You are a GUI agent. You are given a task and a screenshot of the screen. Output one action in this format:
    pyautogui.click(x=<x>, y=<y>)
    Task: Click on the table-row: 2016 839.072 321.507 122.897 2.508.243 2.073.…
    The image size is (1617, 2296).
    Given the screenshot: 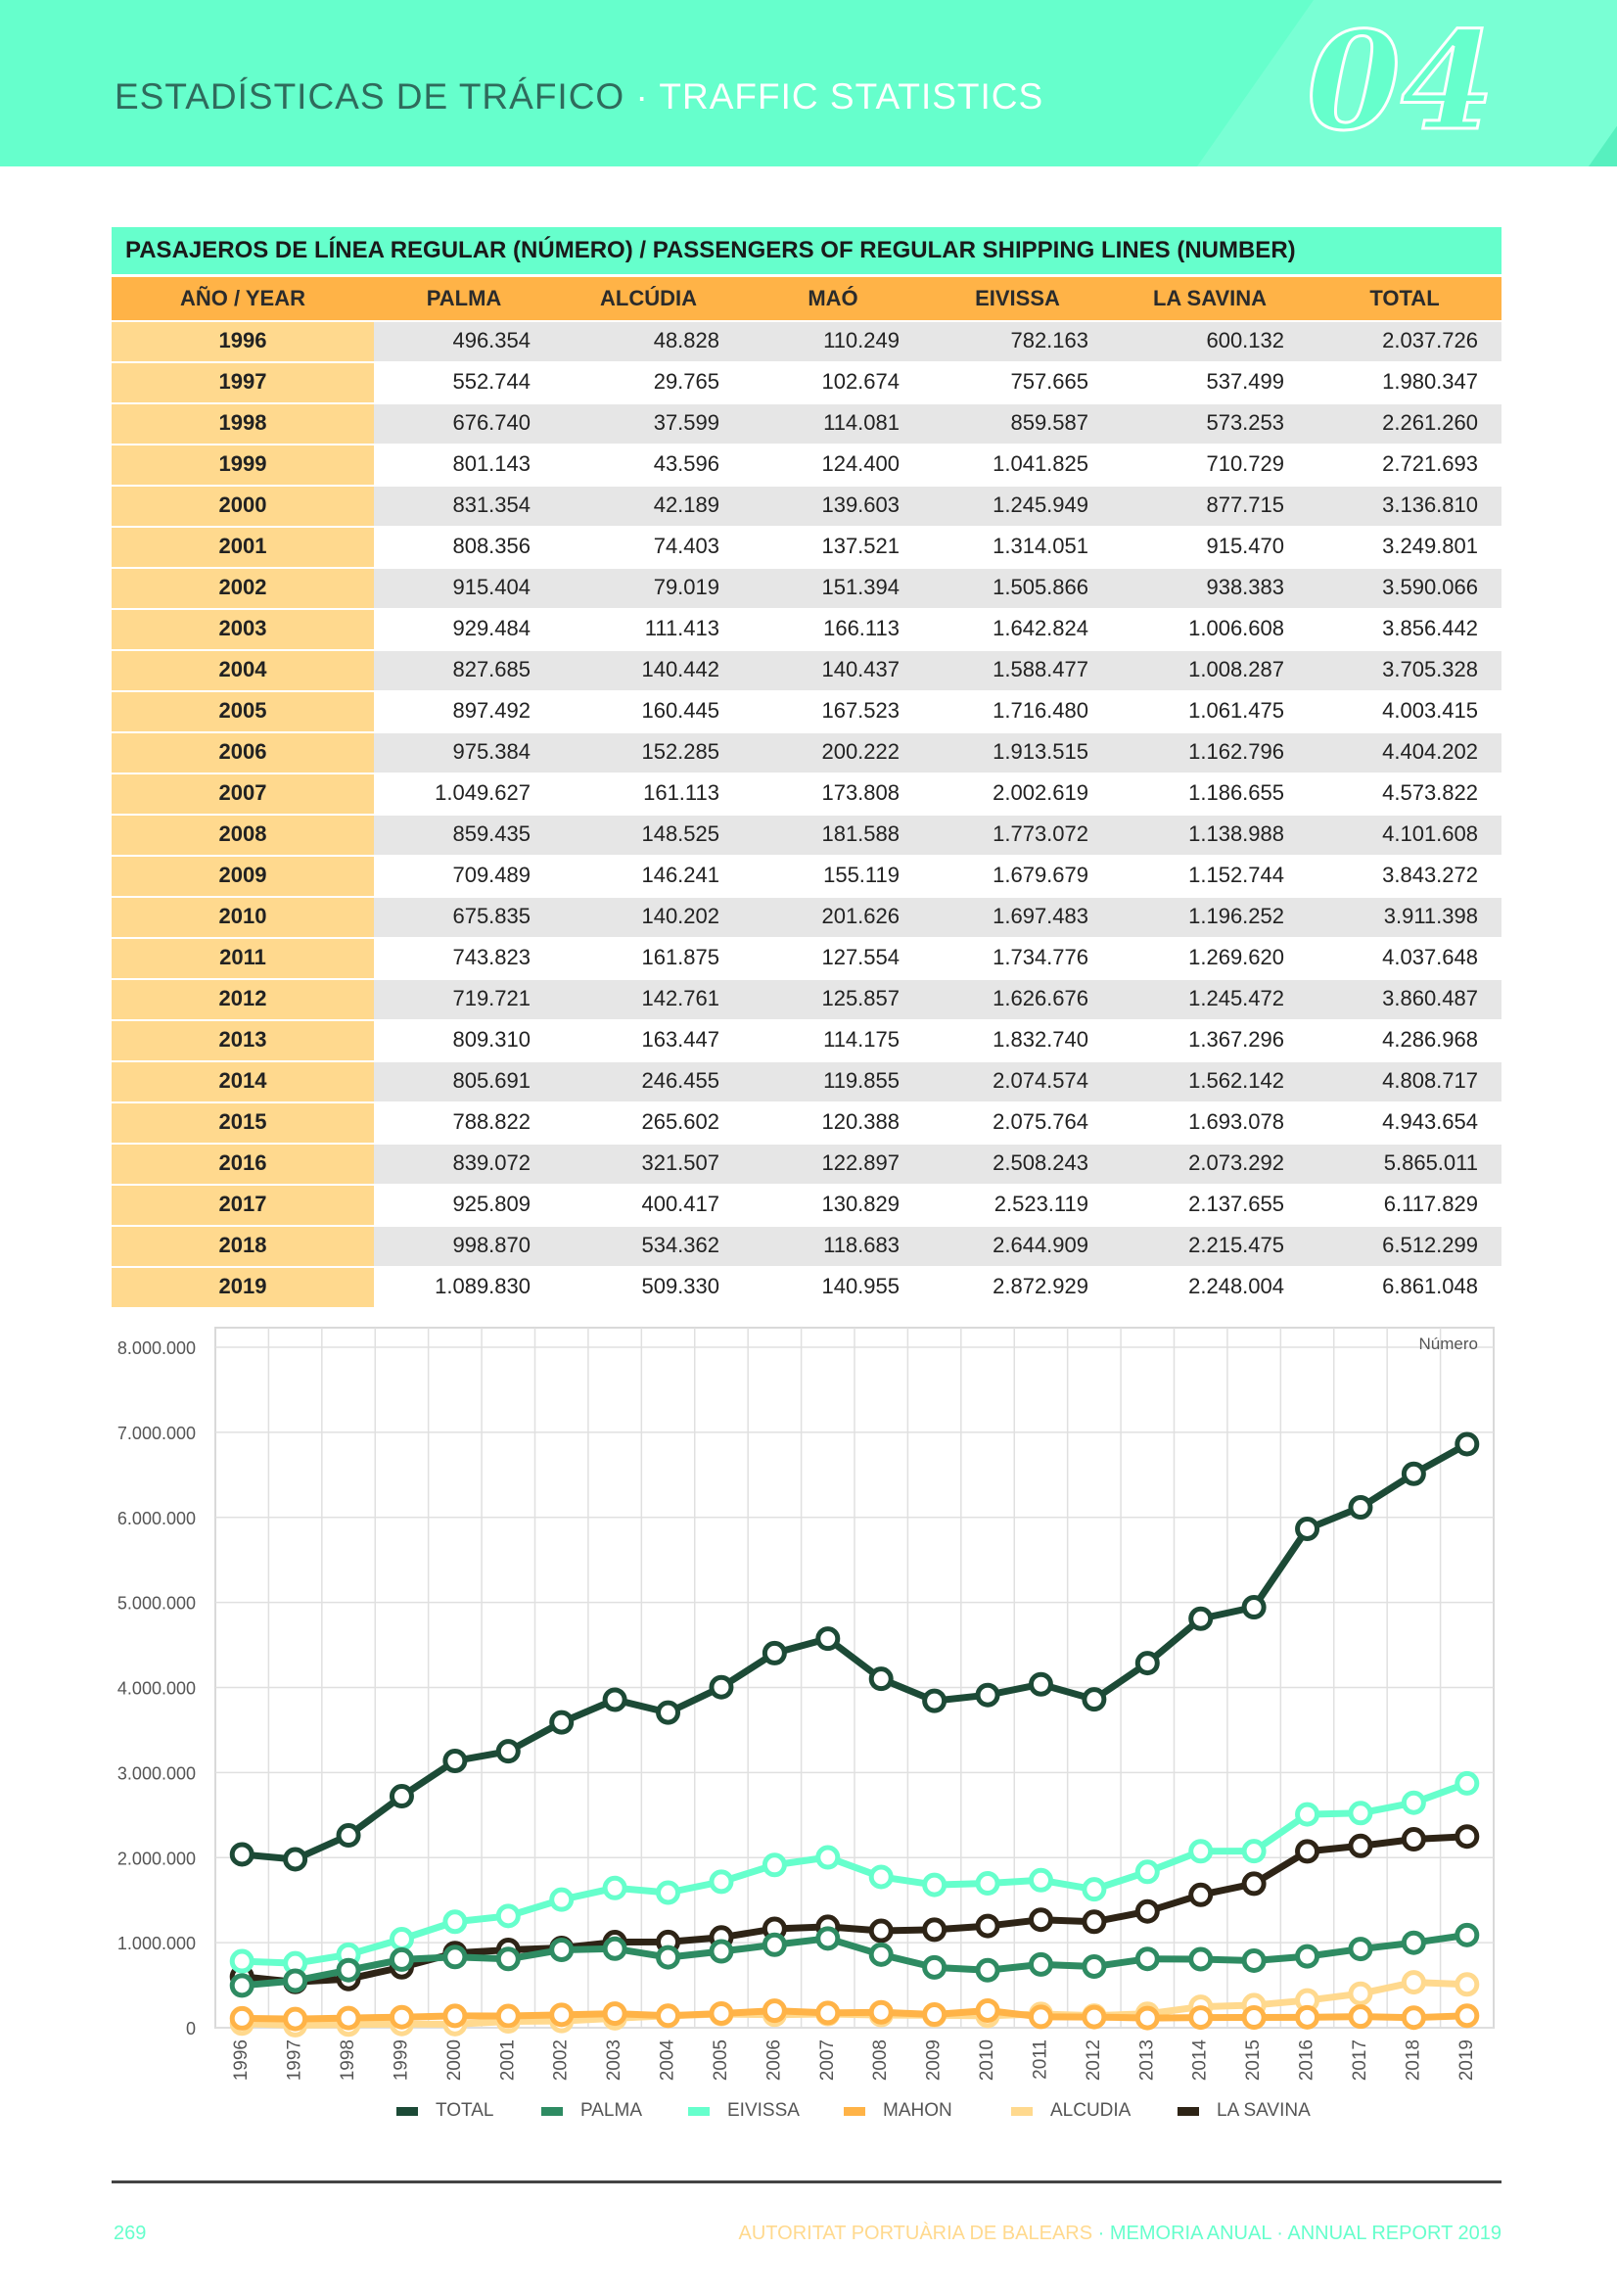 What is the action you would take?
    pyautogui.click(x=807, y=1163)
    